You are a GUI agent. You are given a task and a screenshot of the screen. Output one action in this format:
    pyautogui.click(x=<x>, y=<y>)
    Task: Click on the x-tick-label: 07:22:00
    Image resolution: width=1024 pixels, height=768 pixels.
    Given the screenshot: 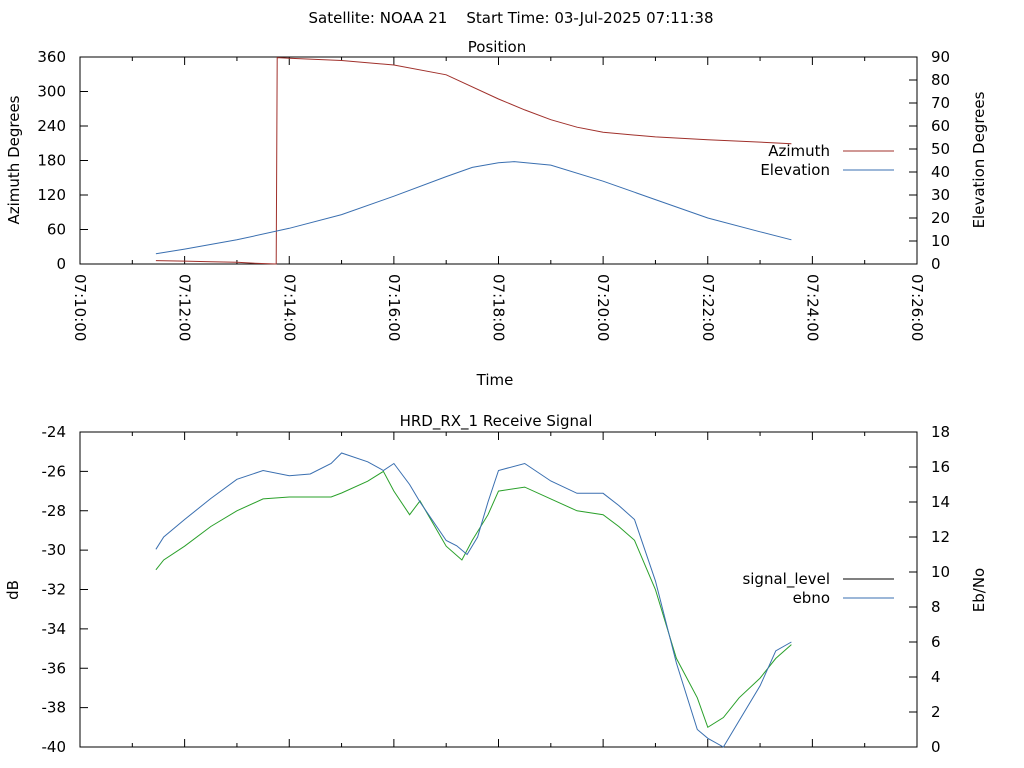 What is the action you would take?
    pyautogui.click(x=708, y=307)
    